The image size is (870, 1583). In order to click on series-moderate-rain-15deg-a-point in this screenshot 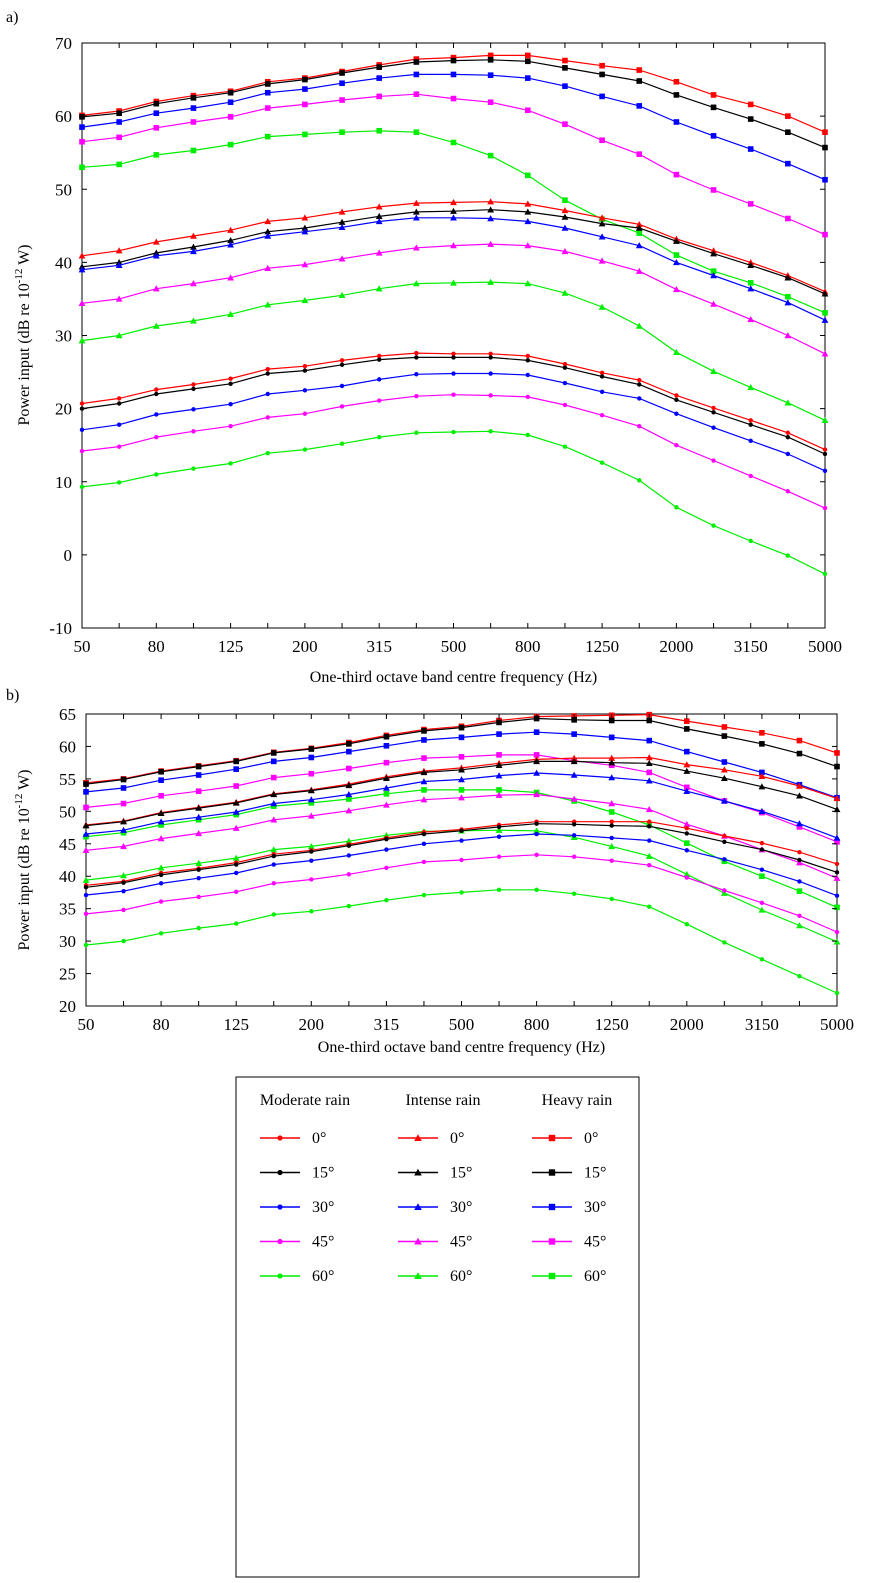, I will do `click(342, 364)`.